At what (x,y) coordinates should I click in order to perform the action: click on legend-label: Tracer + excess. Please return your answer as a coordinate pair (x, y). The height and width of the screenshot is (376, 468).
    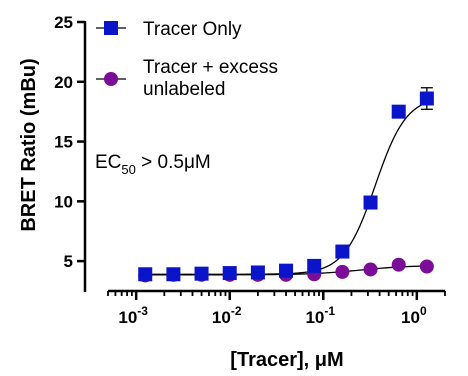
    Looking at the image, I should click on (210, 67).